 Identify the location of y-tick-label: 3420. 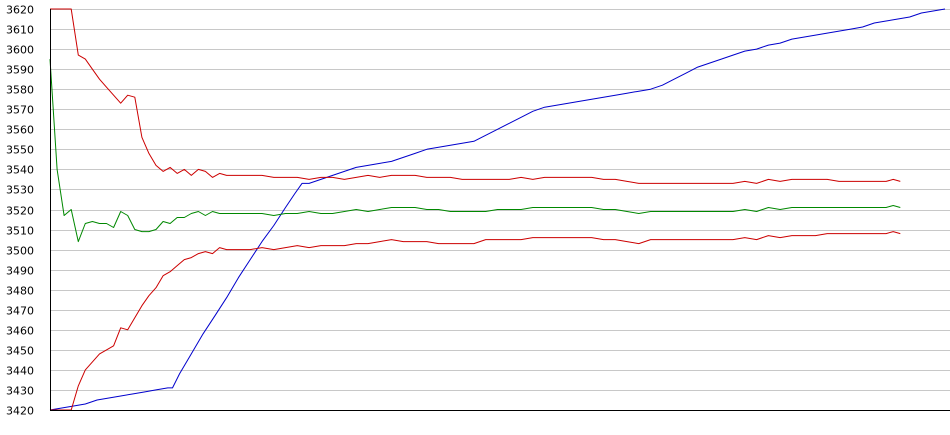
(20, 411).